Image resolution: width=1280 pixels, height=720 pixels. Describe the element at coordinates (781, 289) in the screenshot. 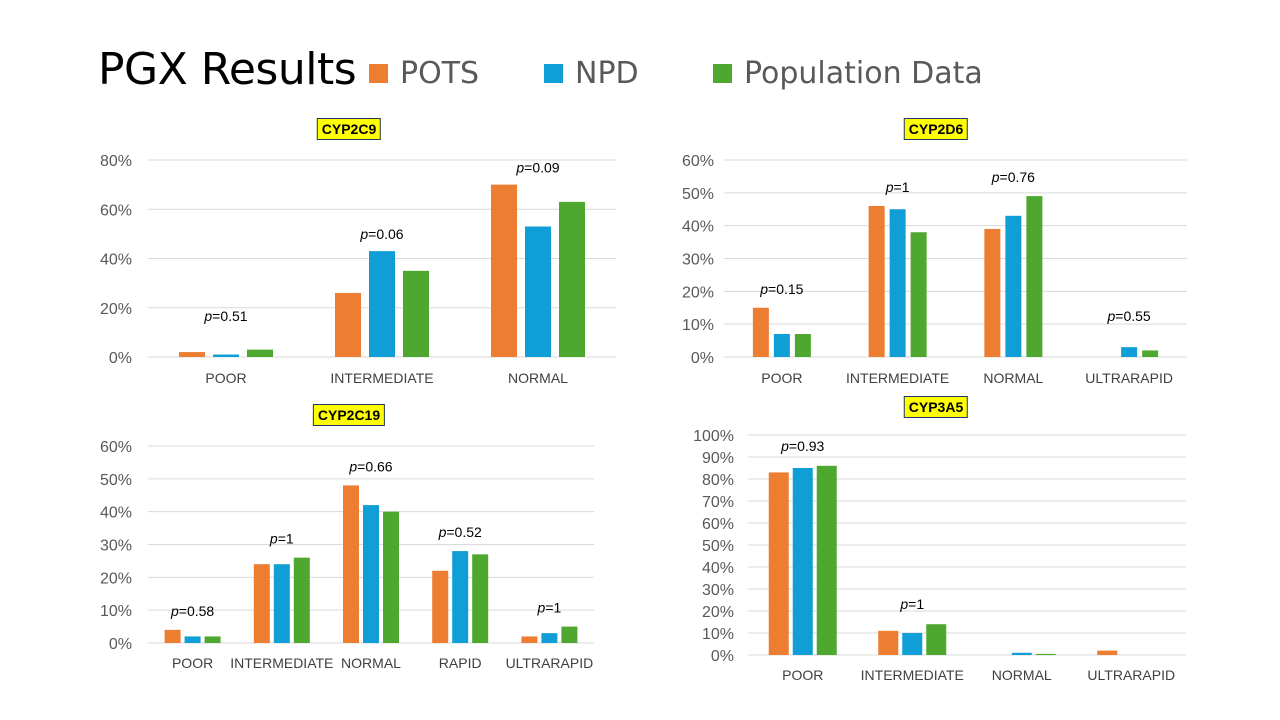

I see `p-value-annotation: p=0.15` at that location.